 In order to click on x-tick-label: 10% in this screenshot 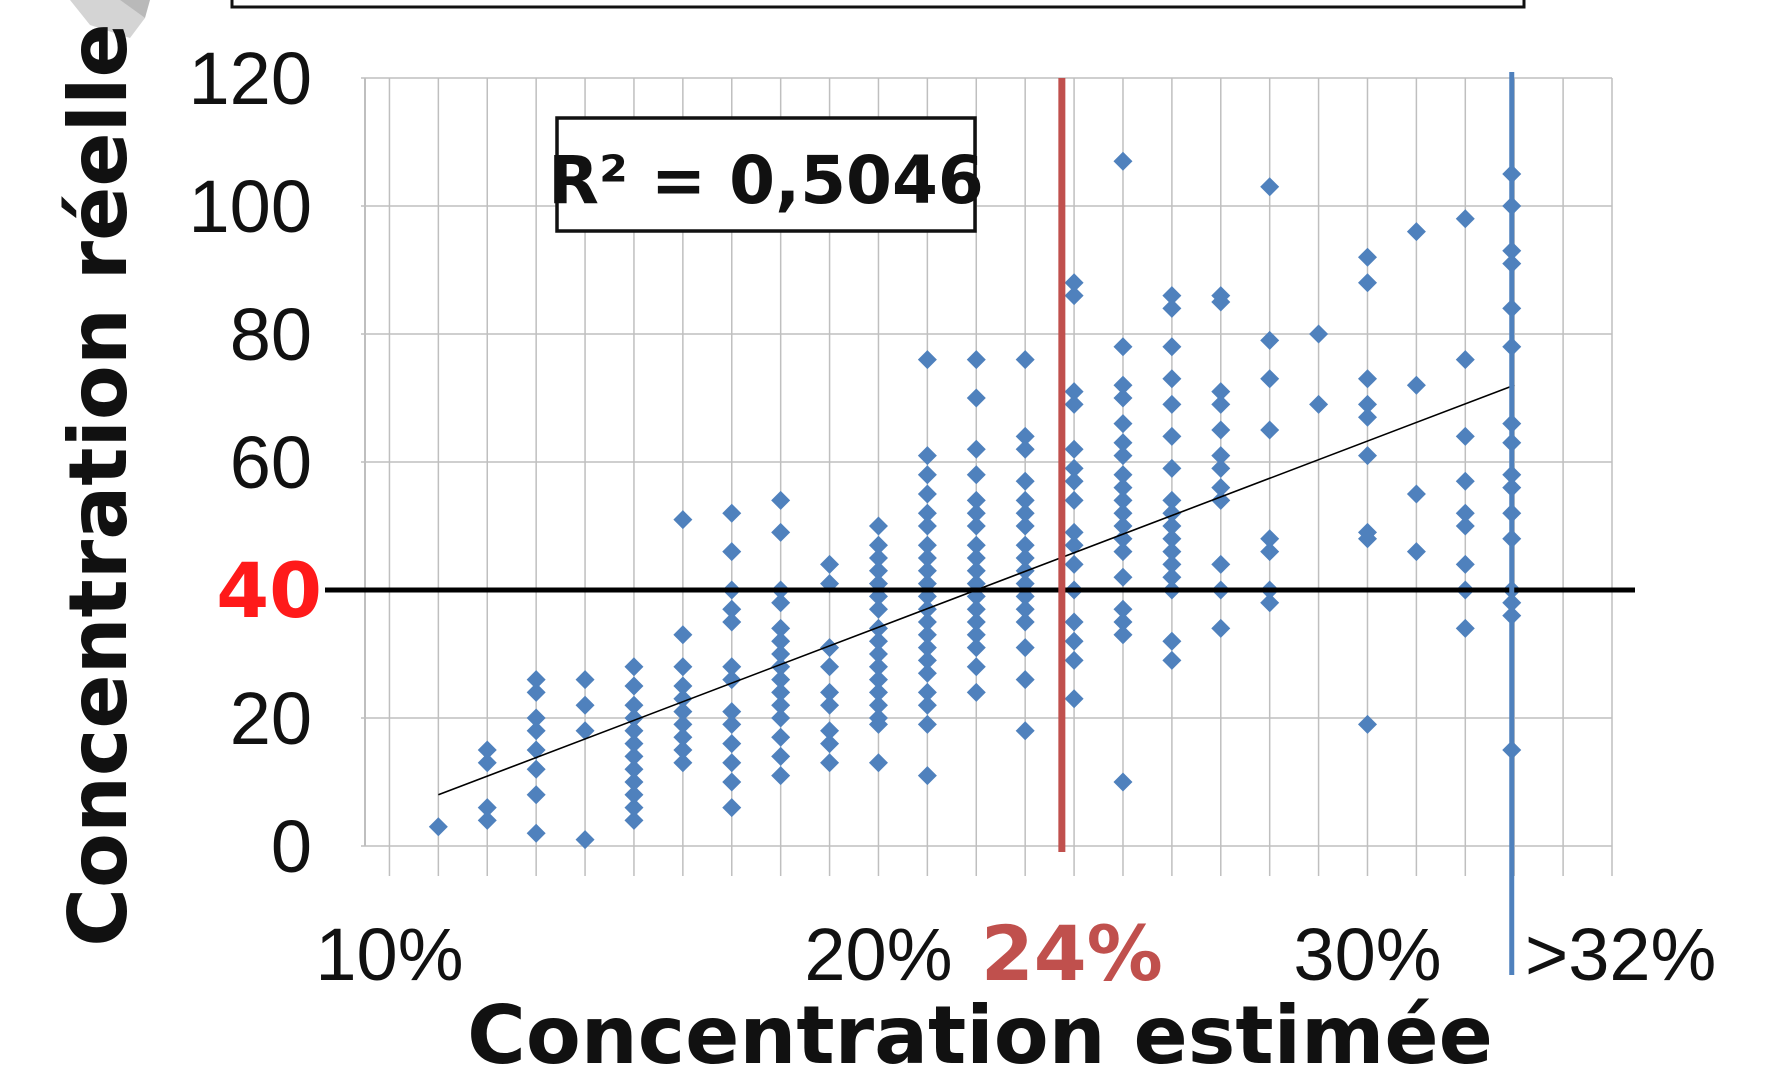, I will do `click(389, 954)`.